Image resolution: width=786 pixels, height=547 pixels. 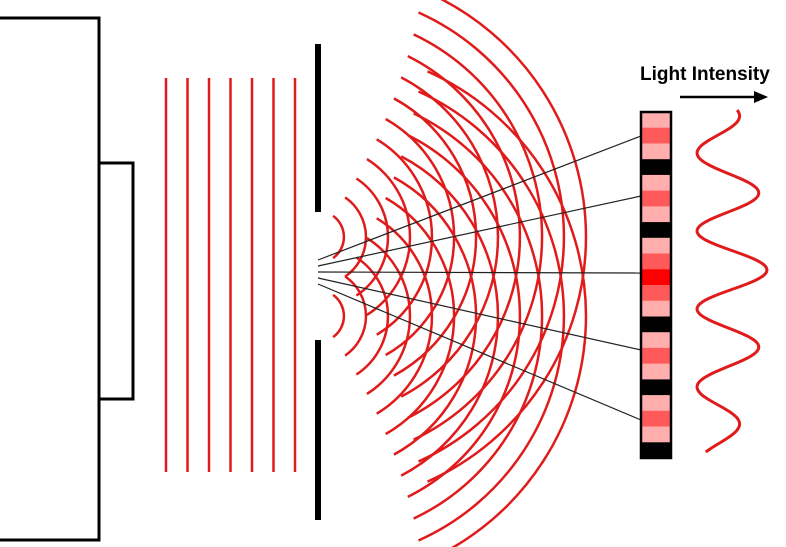 What do you see at coordinates (116, 281) in the screenshot?
I see `light-source-lamp` at bounding box center [116, 281].